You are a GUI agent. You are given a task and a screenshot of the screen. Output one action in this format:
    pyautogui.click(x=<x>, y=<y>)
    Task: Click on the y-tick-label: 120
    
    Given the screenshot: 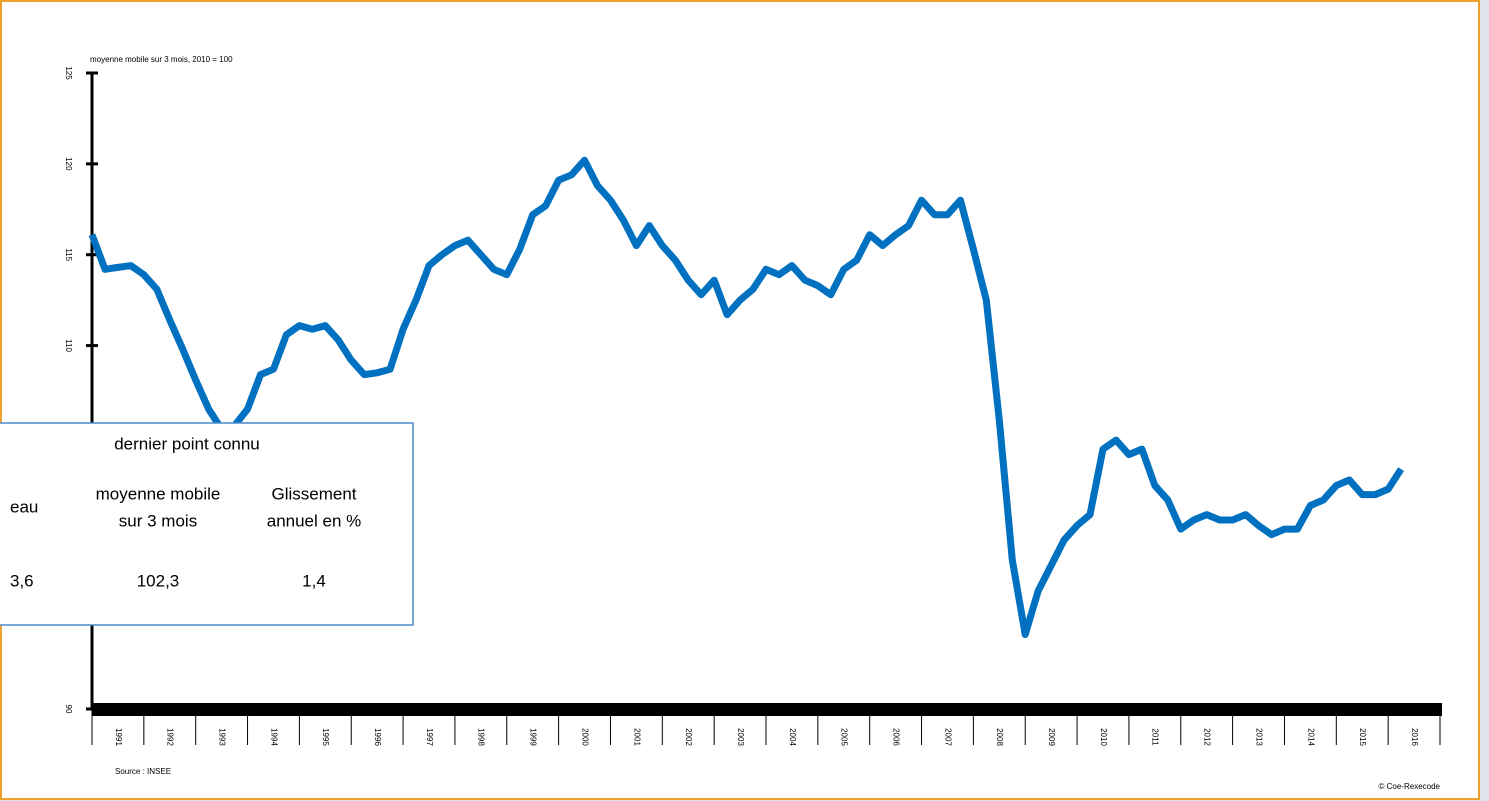 What is the action you would take?
    pyautogui.click(x=68, y=164)
    